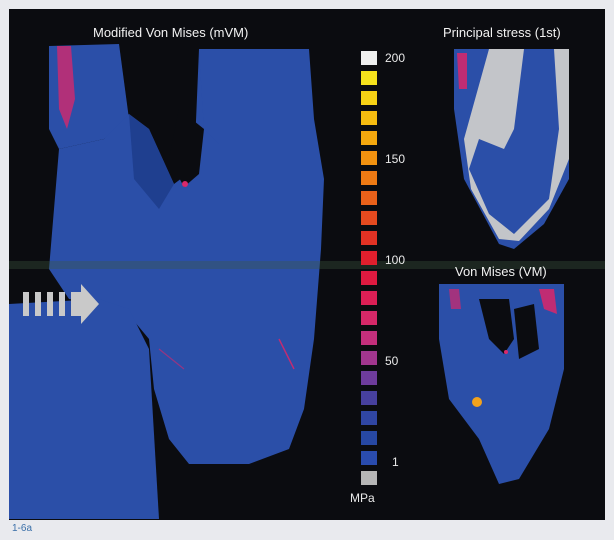  What do you see at coordinates (501, 271) in the screenshot?
I see `bottom-right-panel-title: Von Mises (VM)` at bounding box center [501, 271].